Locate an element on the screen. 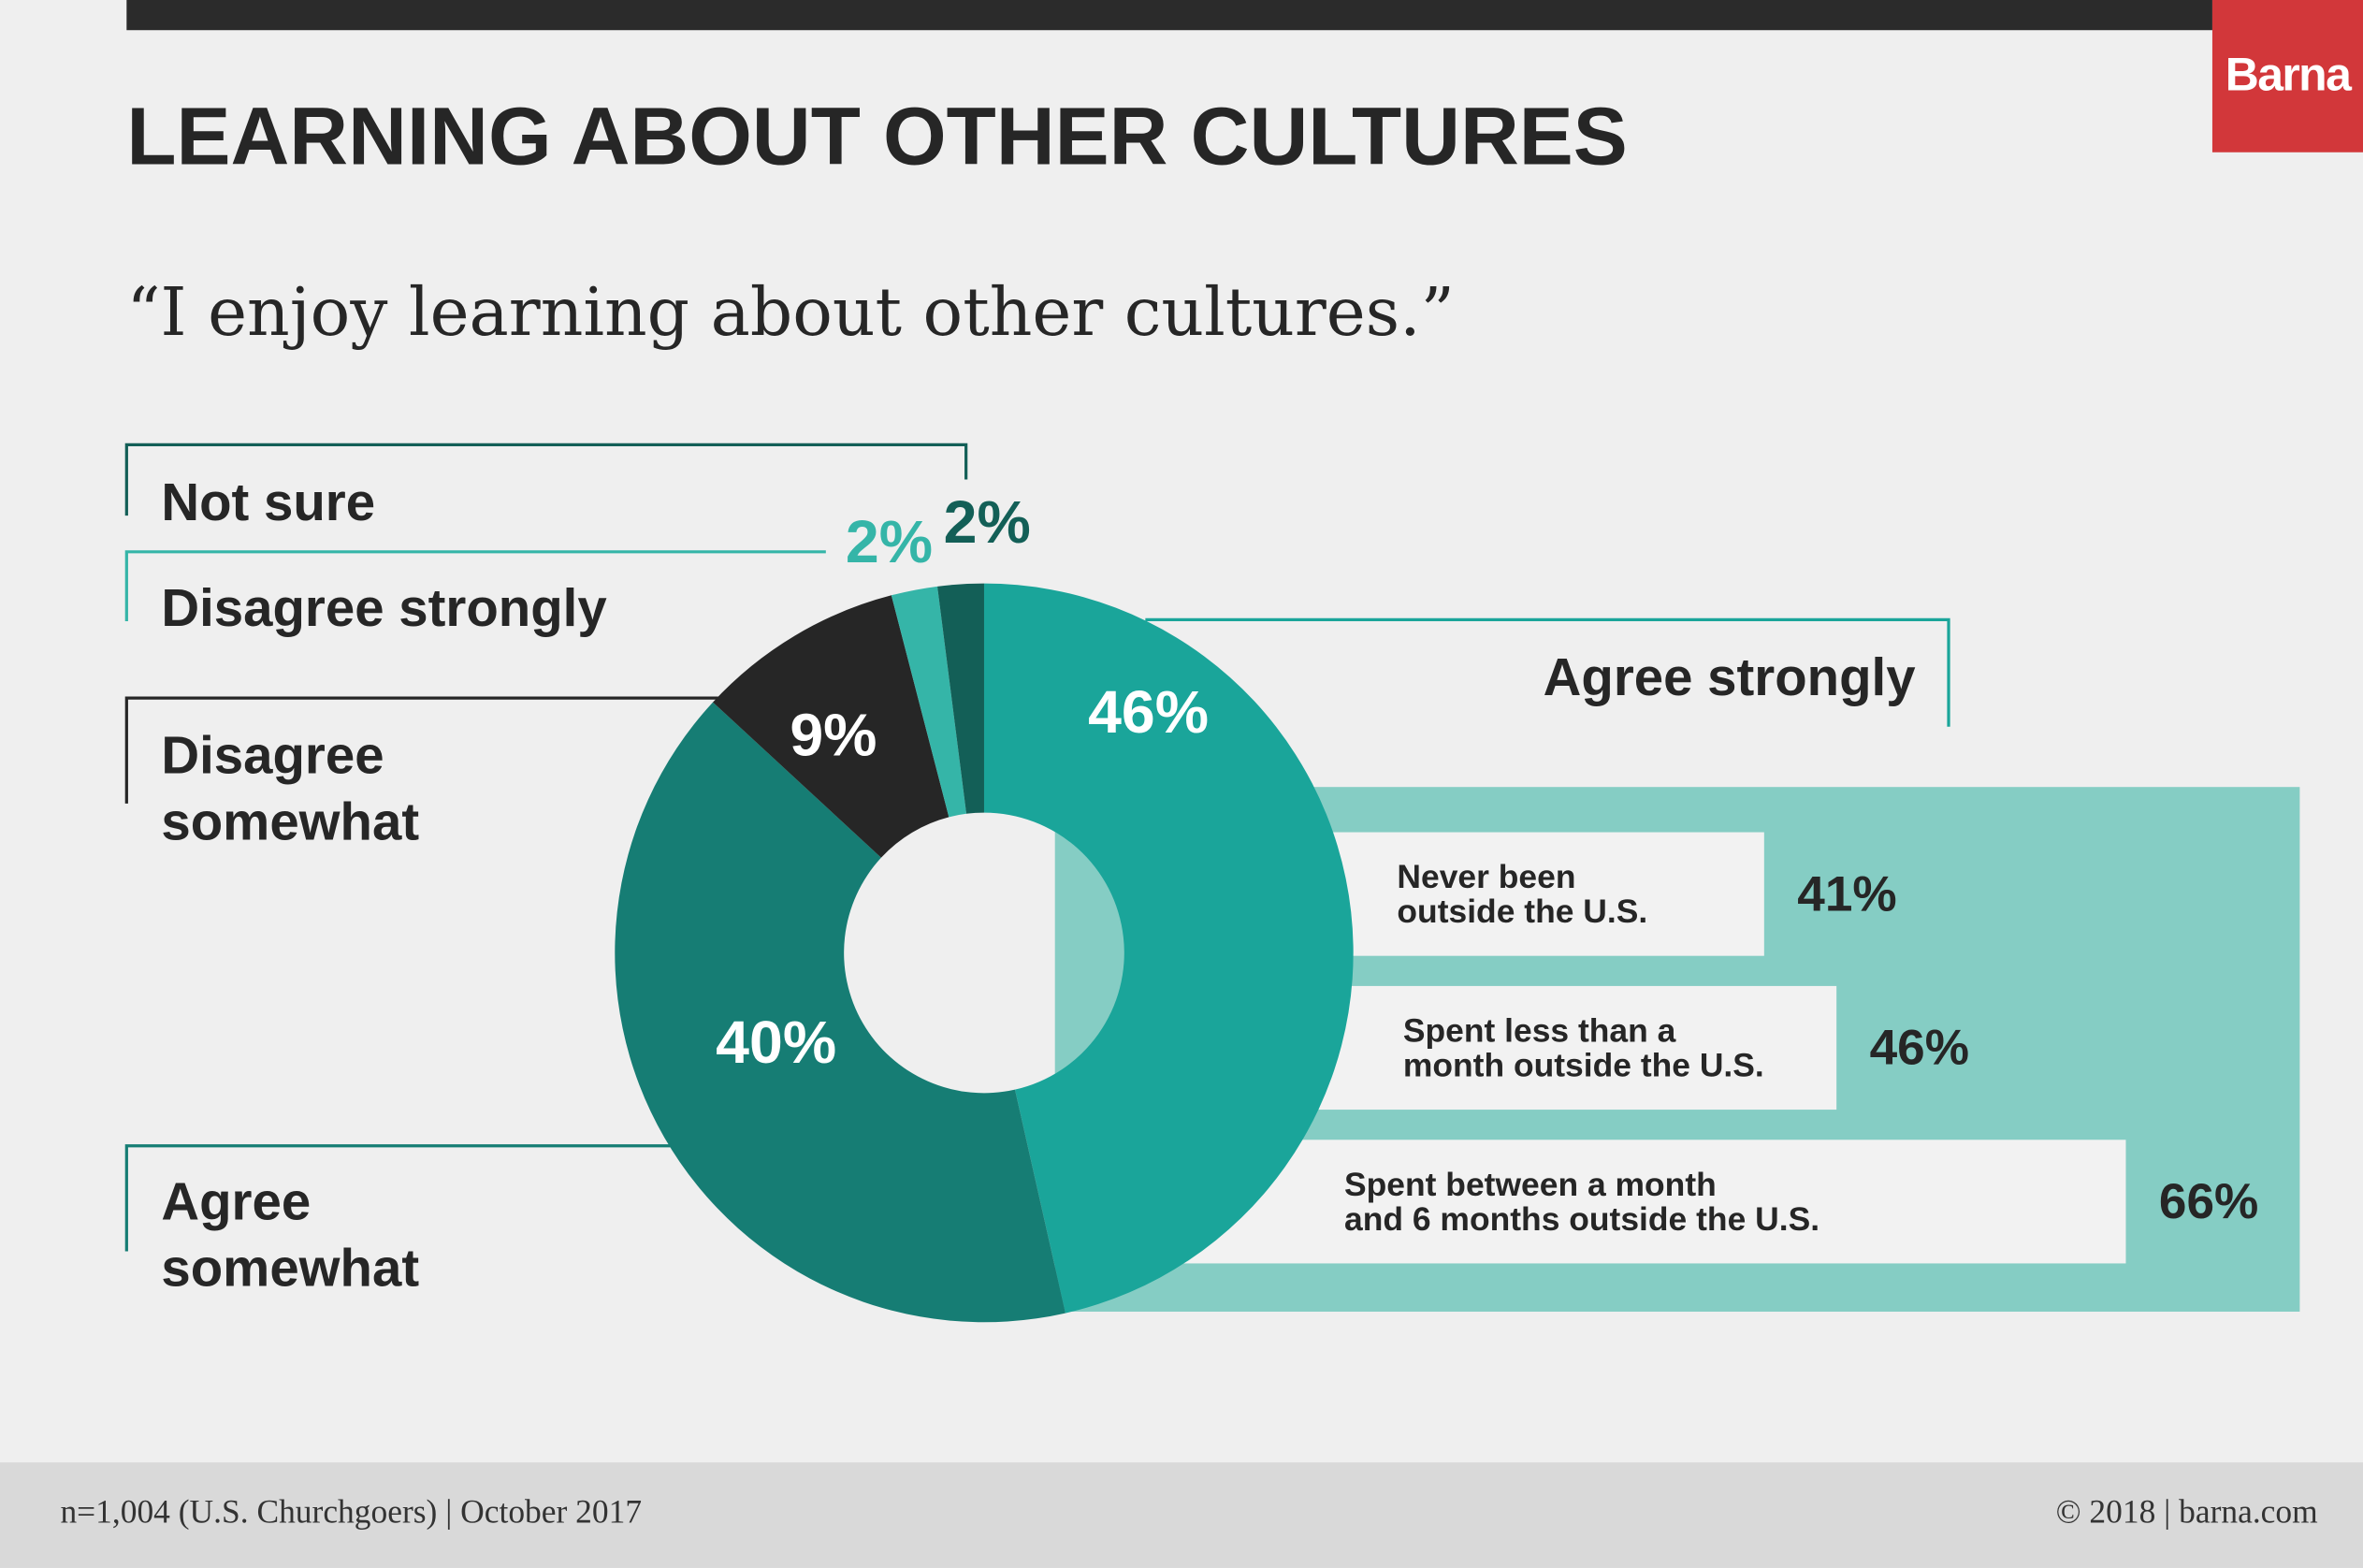 The height and width of the screenshot is (1568, 2363). bar-value-label: 66% is located at coordinates (2208, 1201).